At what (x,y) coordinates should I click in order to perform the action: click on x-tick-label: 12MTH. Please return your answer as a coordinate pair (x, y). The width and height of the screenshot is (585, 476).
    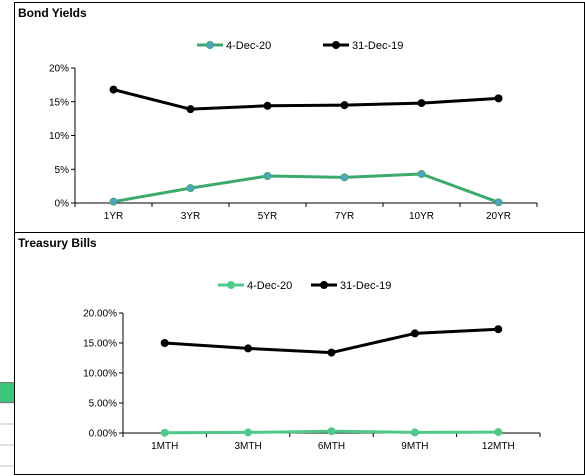
    Looking at the image, I should click on (498, 446).